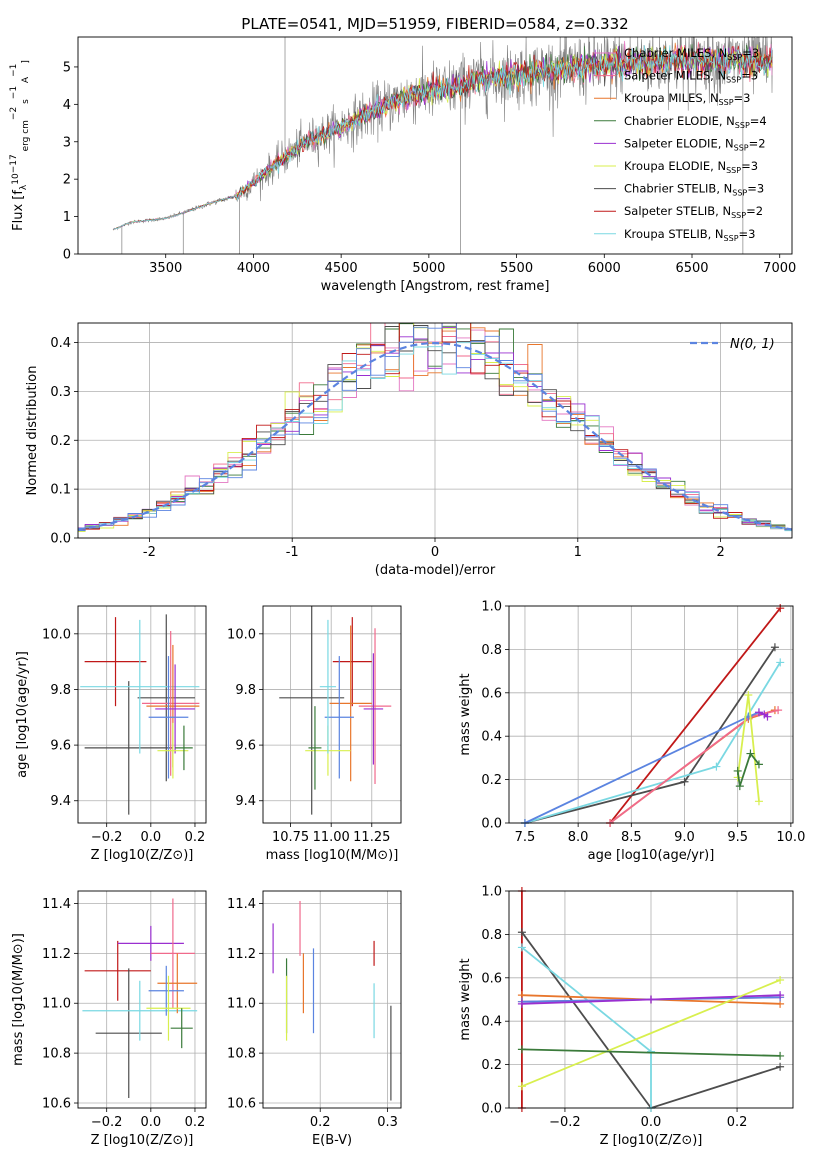 This screenshot has height=1170, width=819. What do you see at coordinates (491, 892) in the screenshot?
I see `y-tick-label: 1.0` at bounding box center [491, 892].